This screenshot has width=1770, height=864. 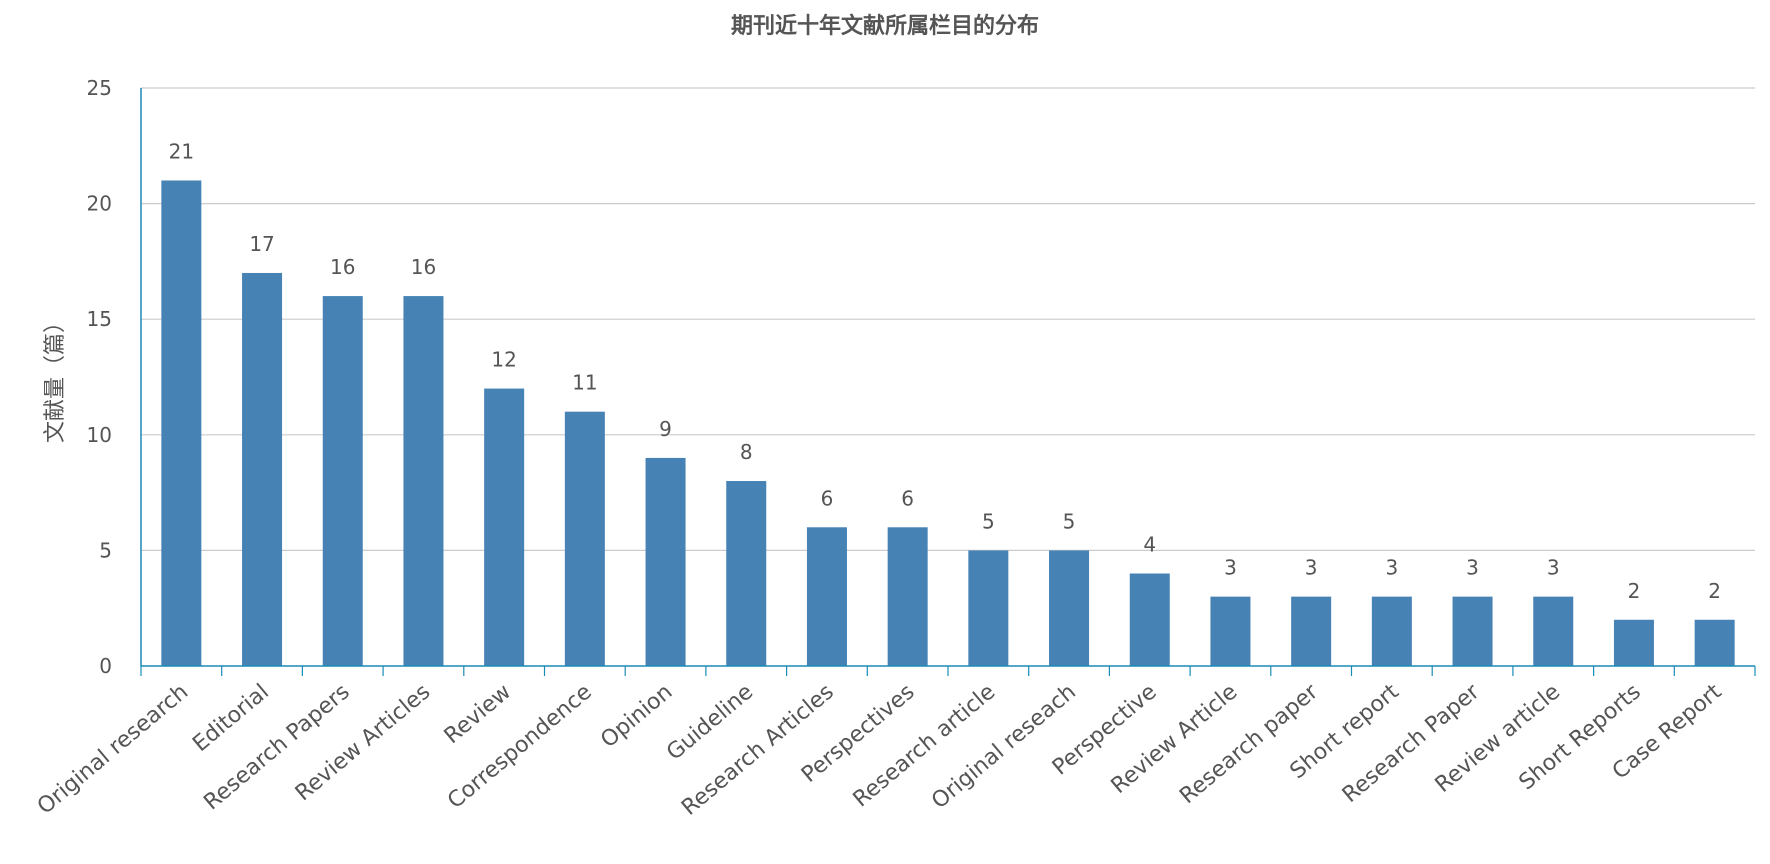 What do you see at coordinates (261, 244) in the screenshot?
I see `data-label: 17` at bounding box center [261, 244].